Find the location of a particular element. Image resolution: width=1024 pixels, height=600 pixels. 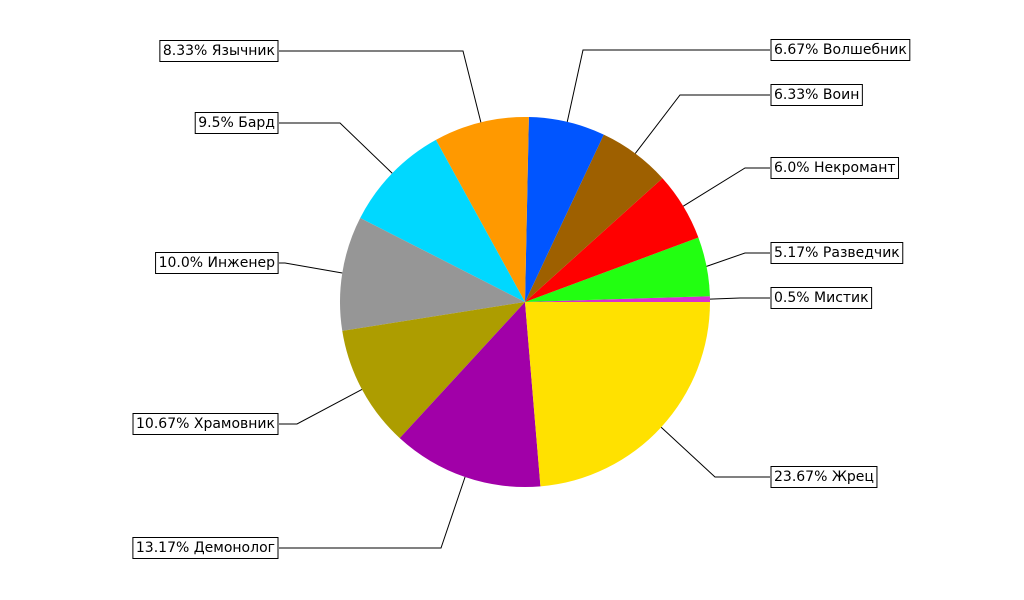

slice-label: 6.67% Волшебник is located at coordinates (840, 50).